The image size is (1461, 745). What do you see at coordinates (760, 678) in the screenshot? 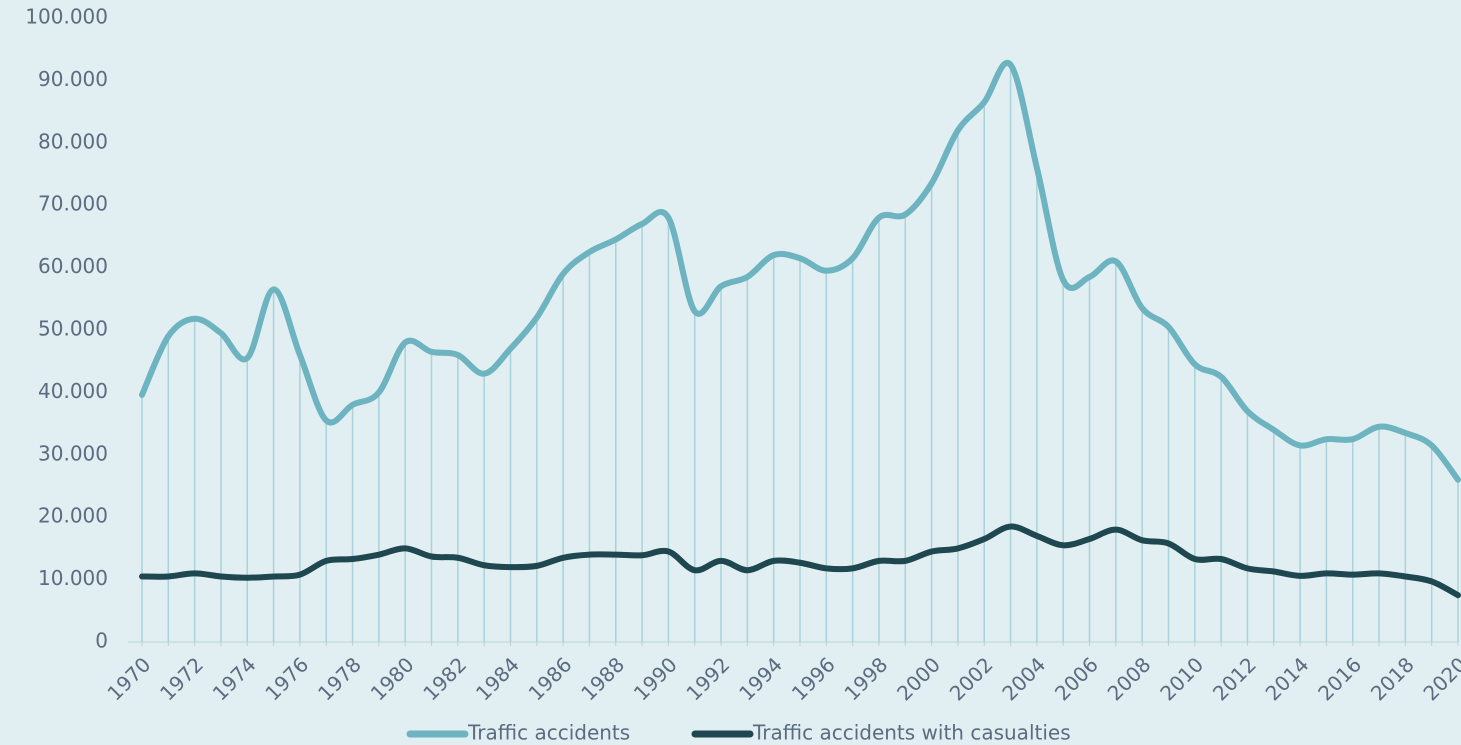
I see `x-tick-label: 1994` at bounding box center [760, 678].